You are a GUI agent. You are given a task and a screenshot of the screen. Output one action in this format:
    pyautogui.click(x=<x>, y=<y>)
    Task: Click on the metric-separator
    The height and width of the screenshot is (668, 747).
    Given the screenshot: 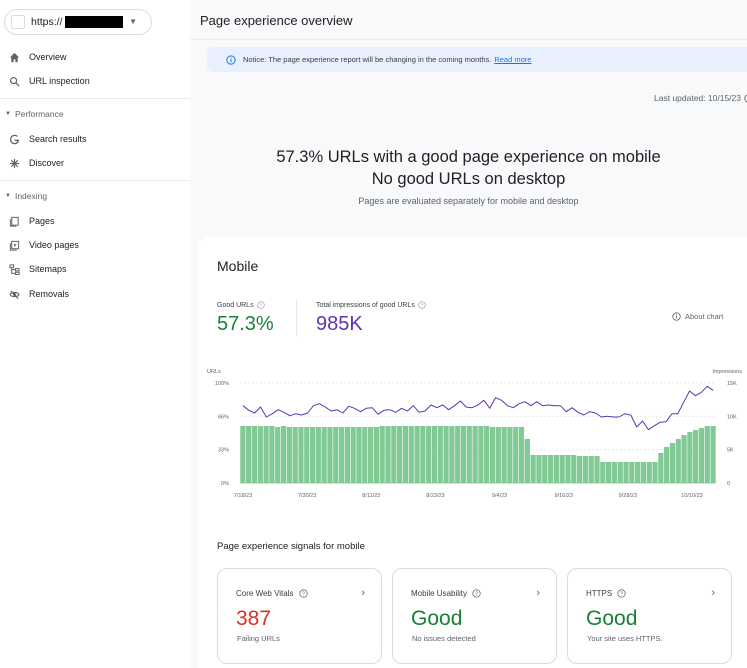 What is the action you would take?
    pyautogui.click(x=296, y=318)
    